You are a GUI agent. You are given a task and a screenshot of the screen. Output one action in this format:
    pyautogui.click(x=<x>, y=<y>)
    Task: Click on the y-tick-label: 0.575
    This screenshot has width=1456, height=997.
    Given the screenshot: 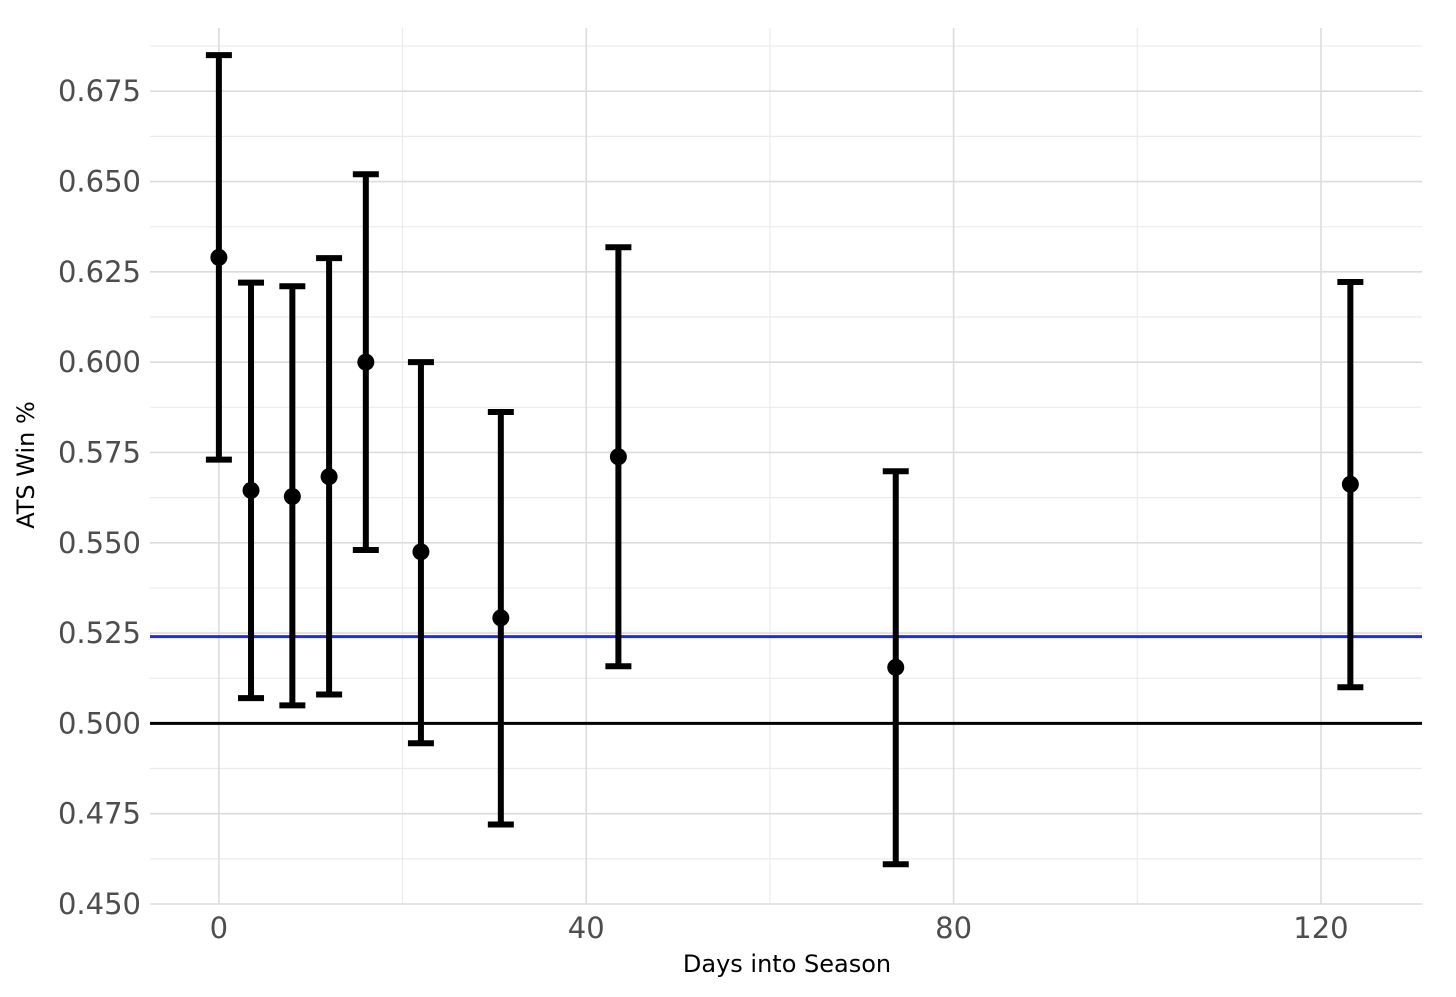 What is the action you would take?
    pyautogui.click(x=99, y=452)
    